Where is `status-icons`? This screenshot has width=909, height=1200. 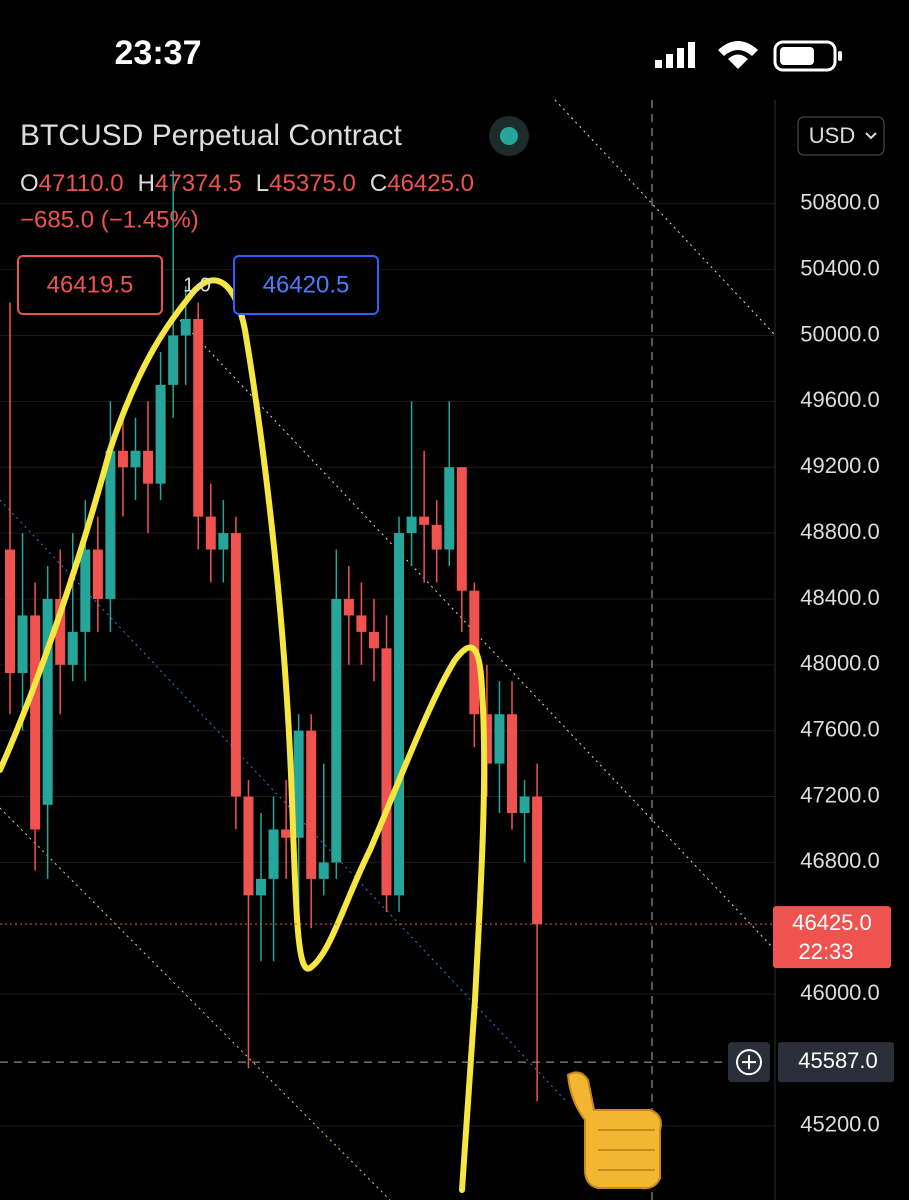
status-icons is located at coordinates (748, 56).